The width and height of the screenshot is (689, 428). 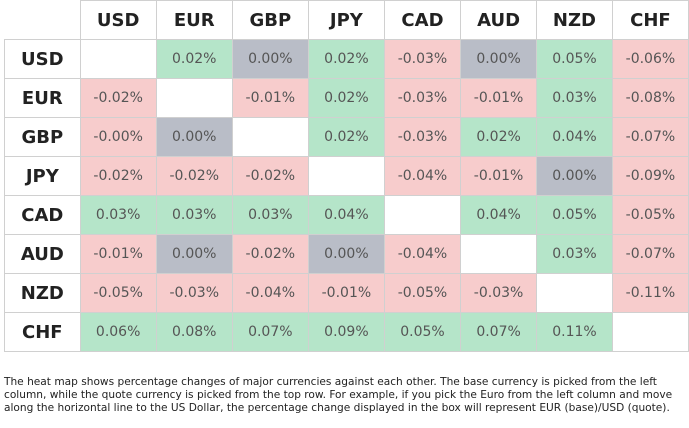 I want to click on row-header: CHF, so click(x=42, y=332).